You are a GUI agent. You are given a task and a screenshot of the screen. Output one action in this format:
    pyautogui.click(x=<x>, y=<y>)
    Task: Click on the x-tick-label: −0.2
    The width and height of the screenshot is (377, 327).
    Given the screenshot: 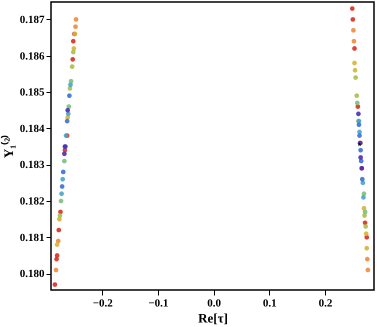 What is the action you would take?
    pyautogui.click(x=103, y=304)
    